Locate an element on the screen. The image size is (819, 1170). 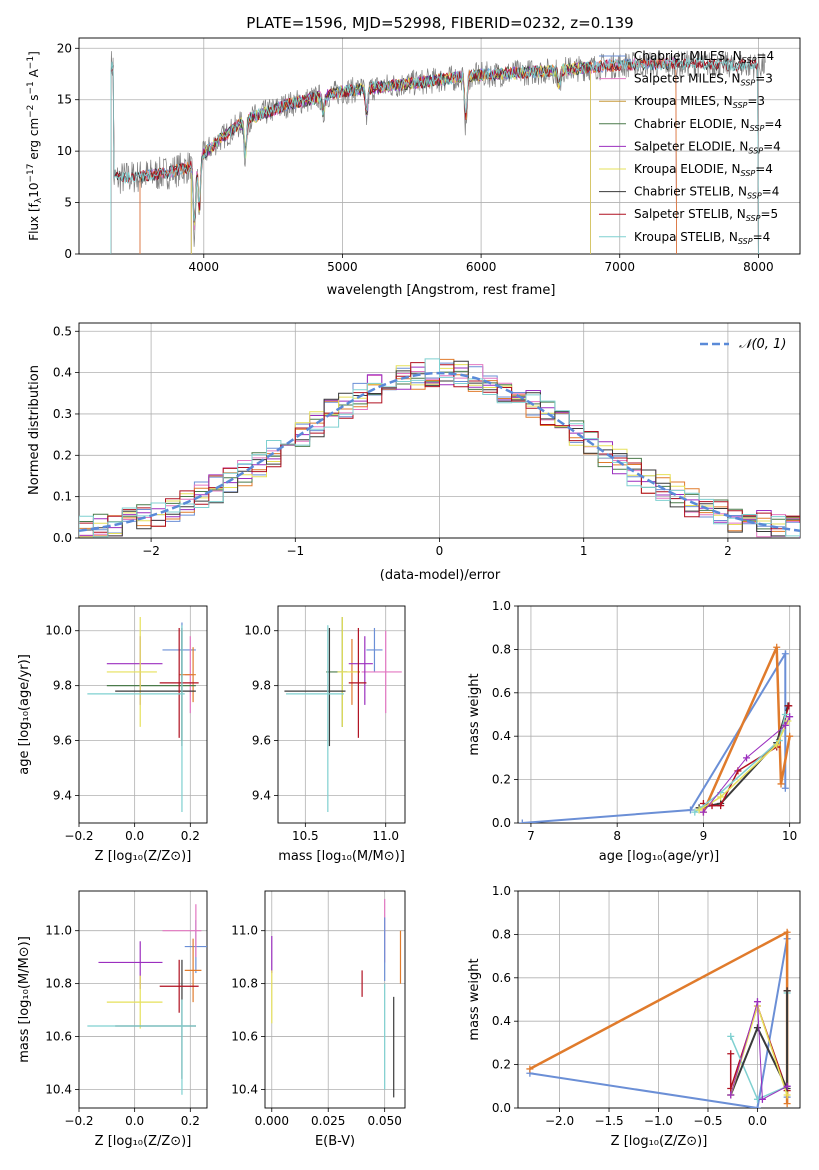
x-axis-label: E(B-V) is located at coordinates (335, 1141).